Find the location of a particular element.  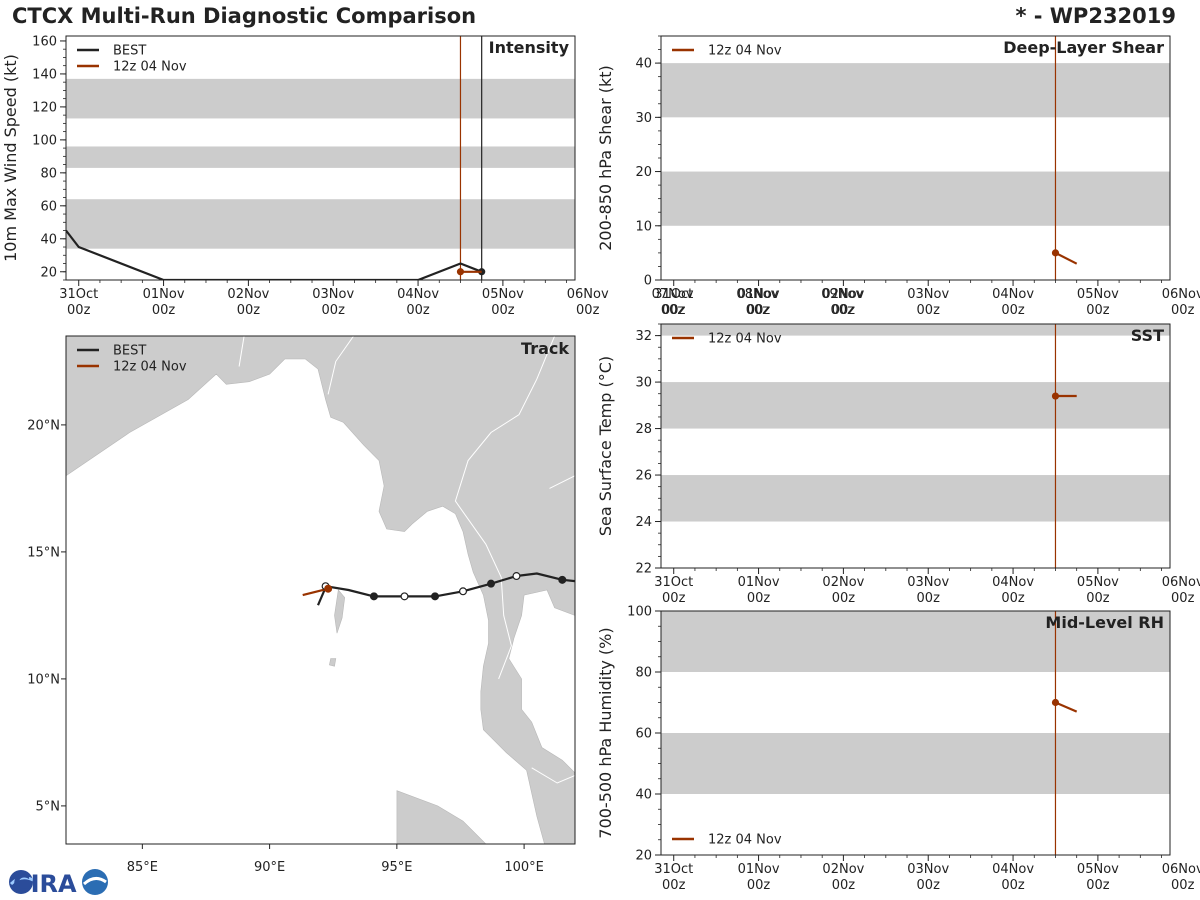

rh-frame is located at coordinates (915, 733).